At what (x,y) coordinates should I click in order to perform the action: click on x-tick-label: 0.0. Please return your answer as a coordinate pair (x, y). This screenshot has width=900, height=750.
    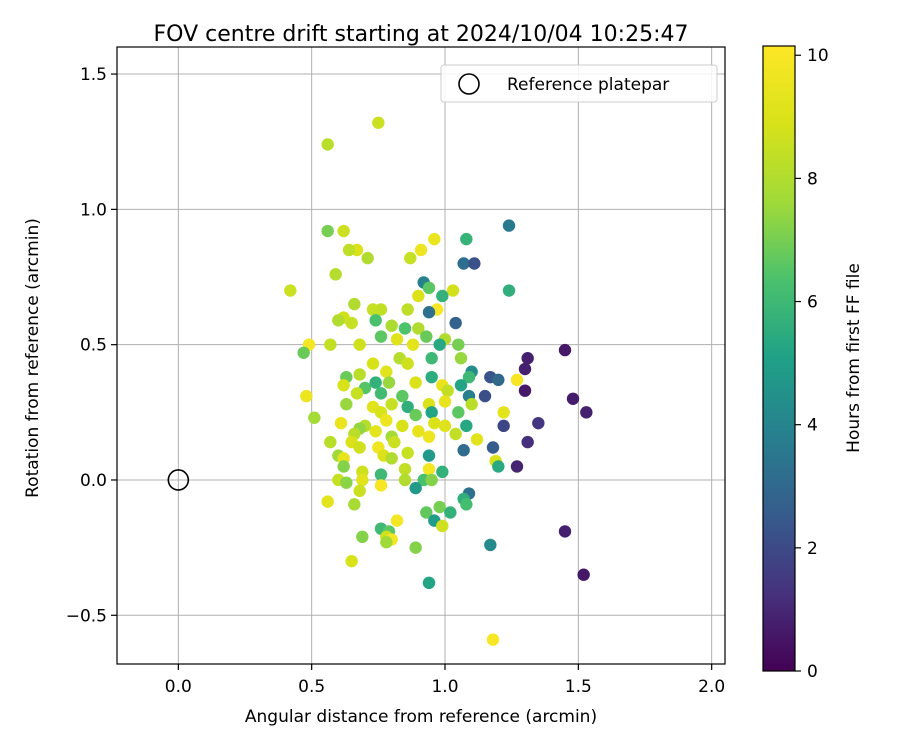
    Looking at the image, I should click on (178, 687).